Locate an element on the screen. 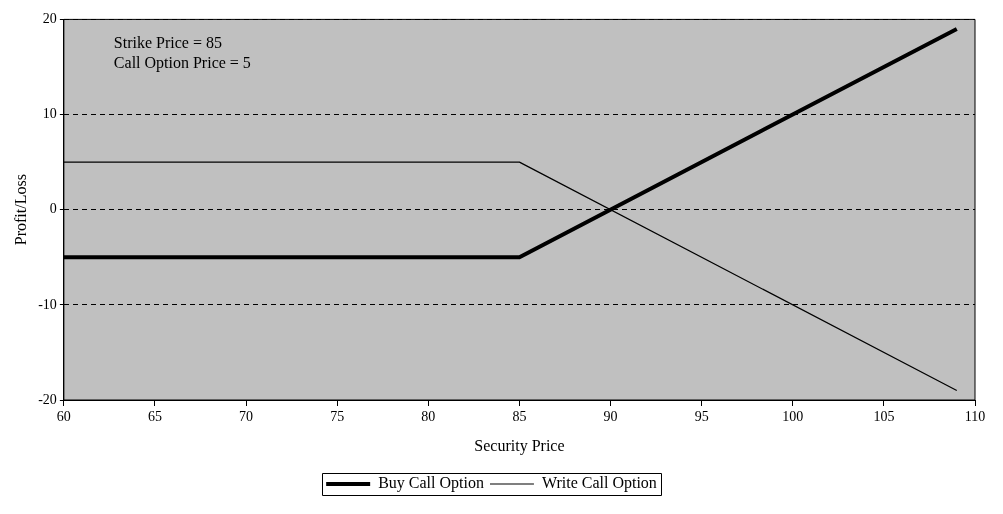  y-tick-label: -10 is located at coordinates (47, 304).